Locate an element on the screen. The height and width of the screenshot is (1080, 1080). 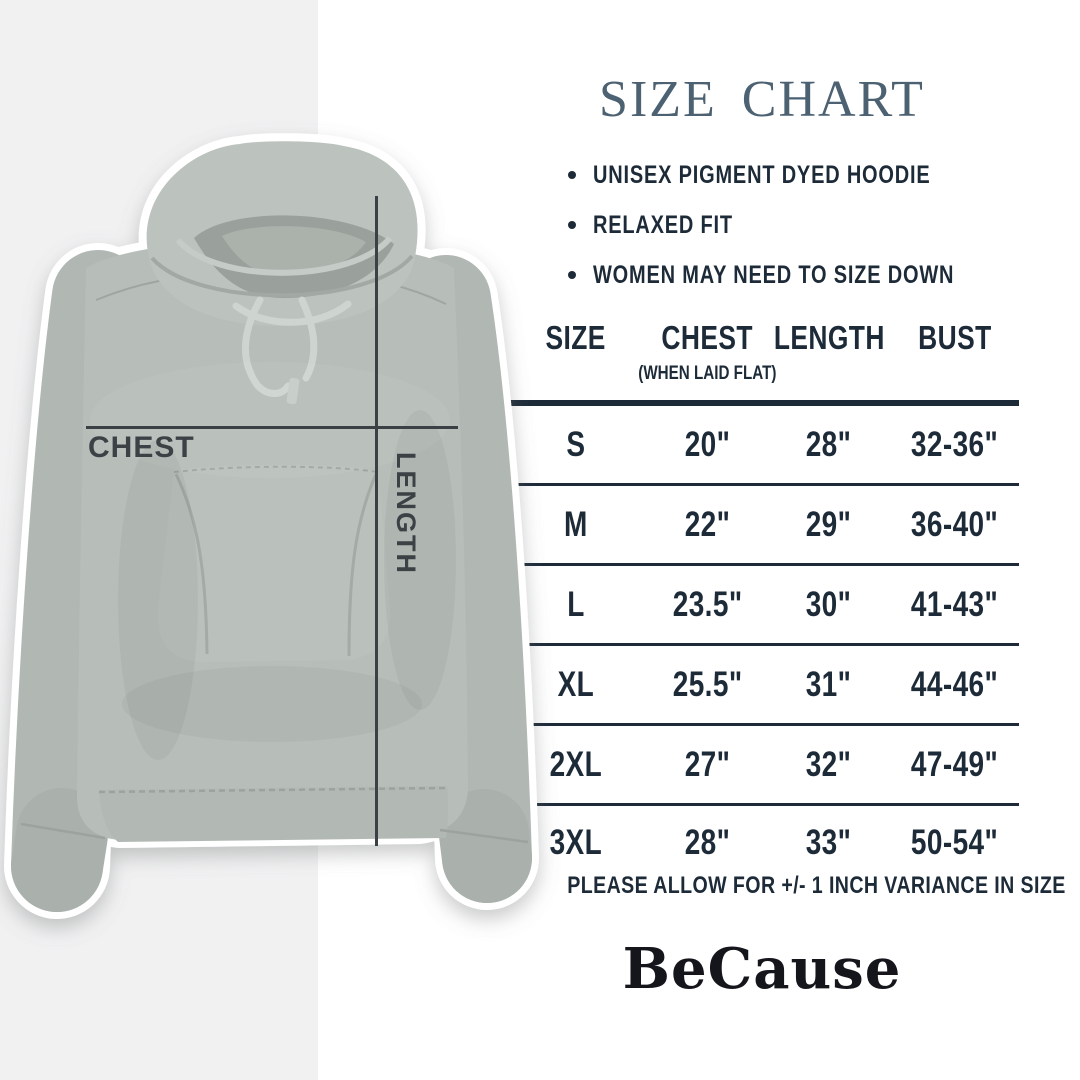
cell-length: 32" is located at coordinates (829, 764).